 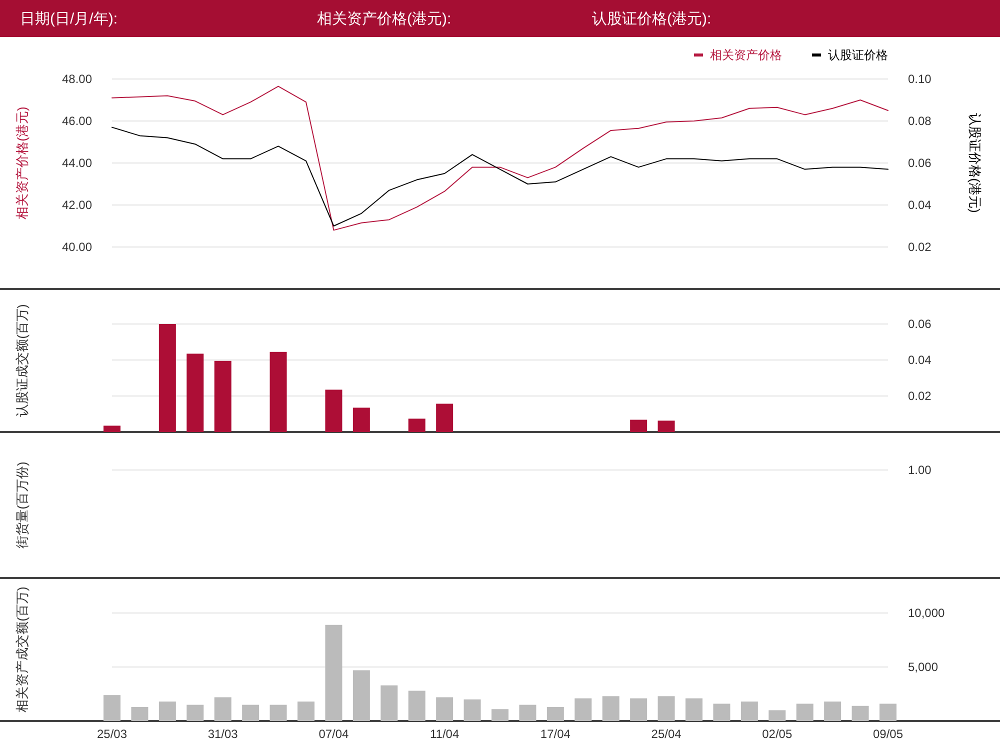 What do you see at coordinates (22, 649) in the screenshot?
I see `y-axis-title: 相关资产成交额(百万)` at bounding box center [22, 649].